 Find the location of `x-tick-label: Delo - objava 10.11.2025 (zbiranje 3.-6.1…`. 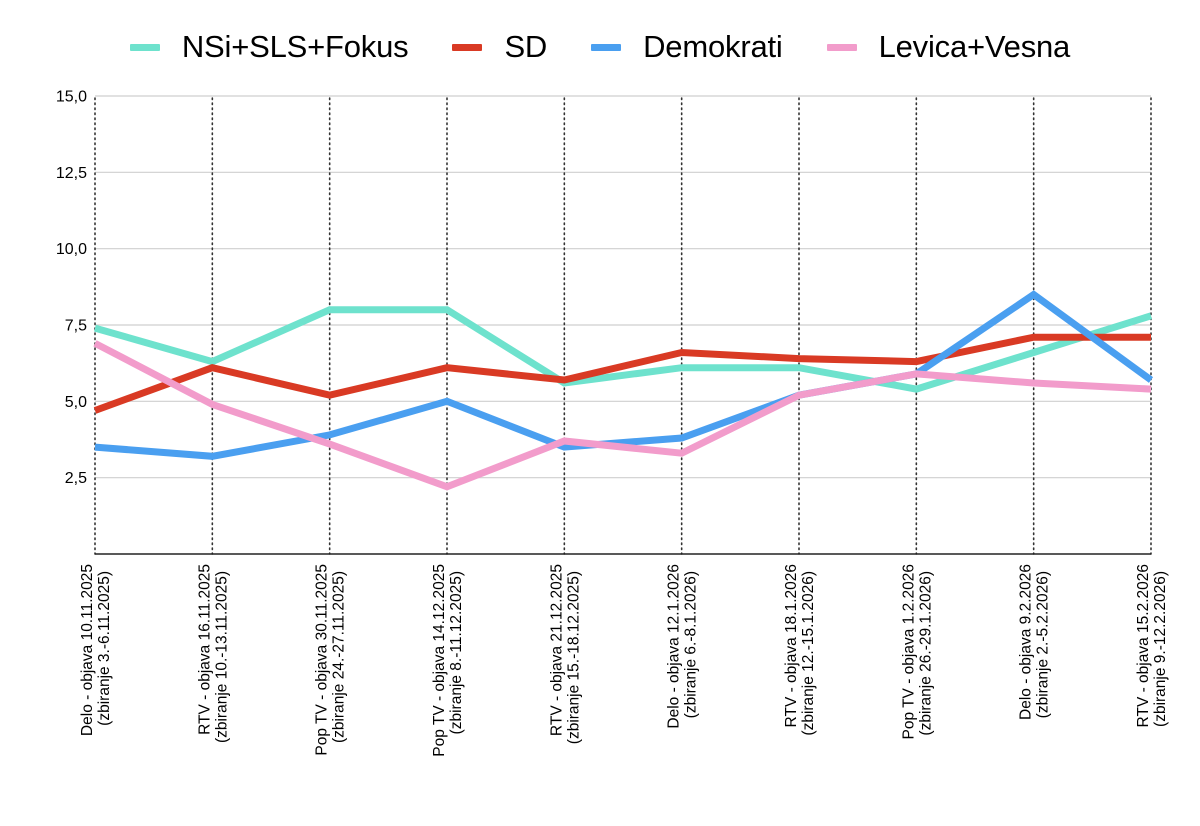

x-tick-label: Delo - objava 10.11.2025 (zbiranje 3.-6.1… is located at coordinates (96, 650).